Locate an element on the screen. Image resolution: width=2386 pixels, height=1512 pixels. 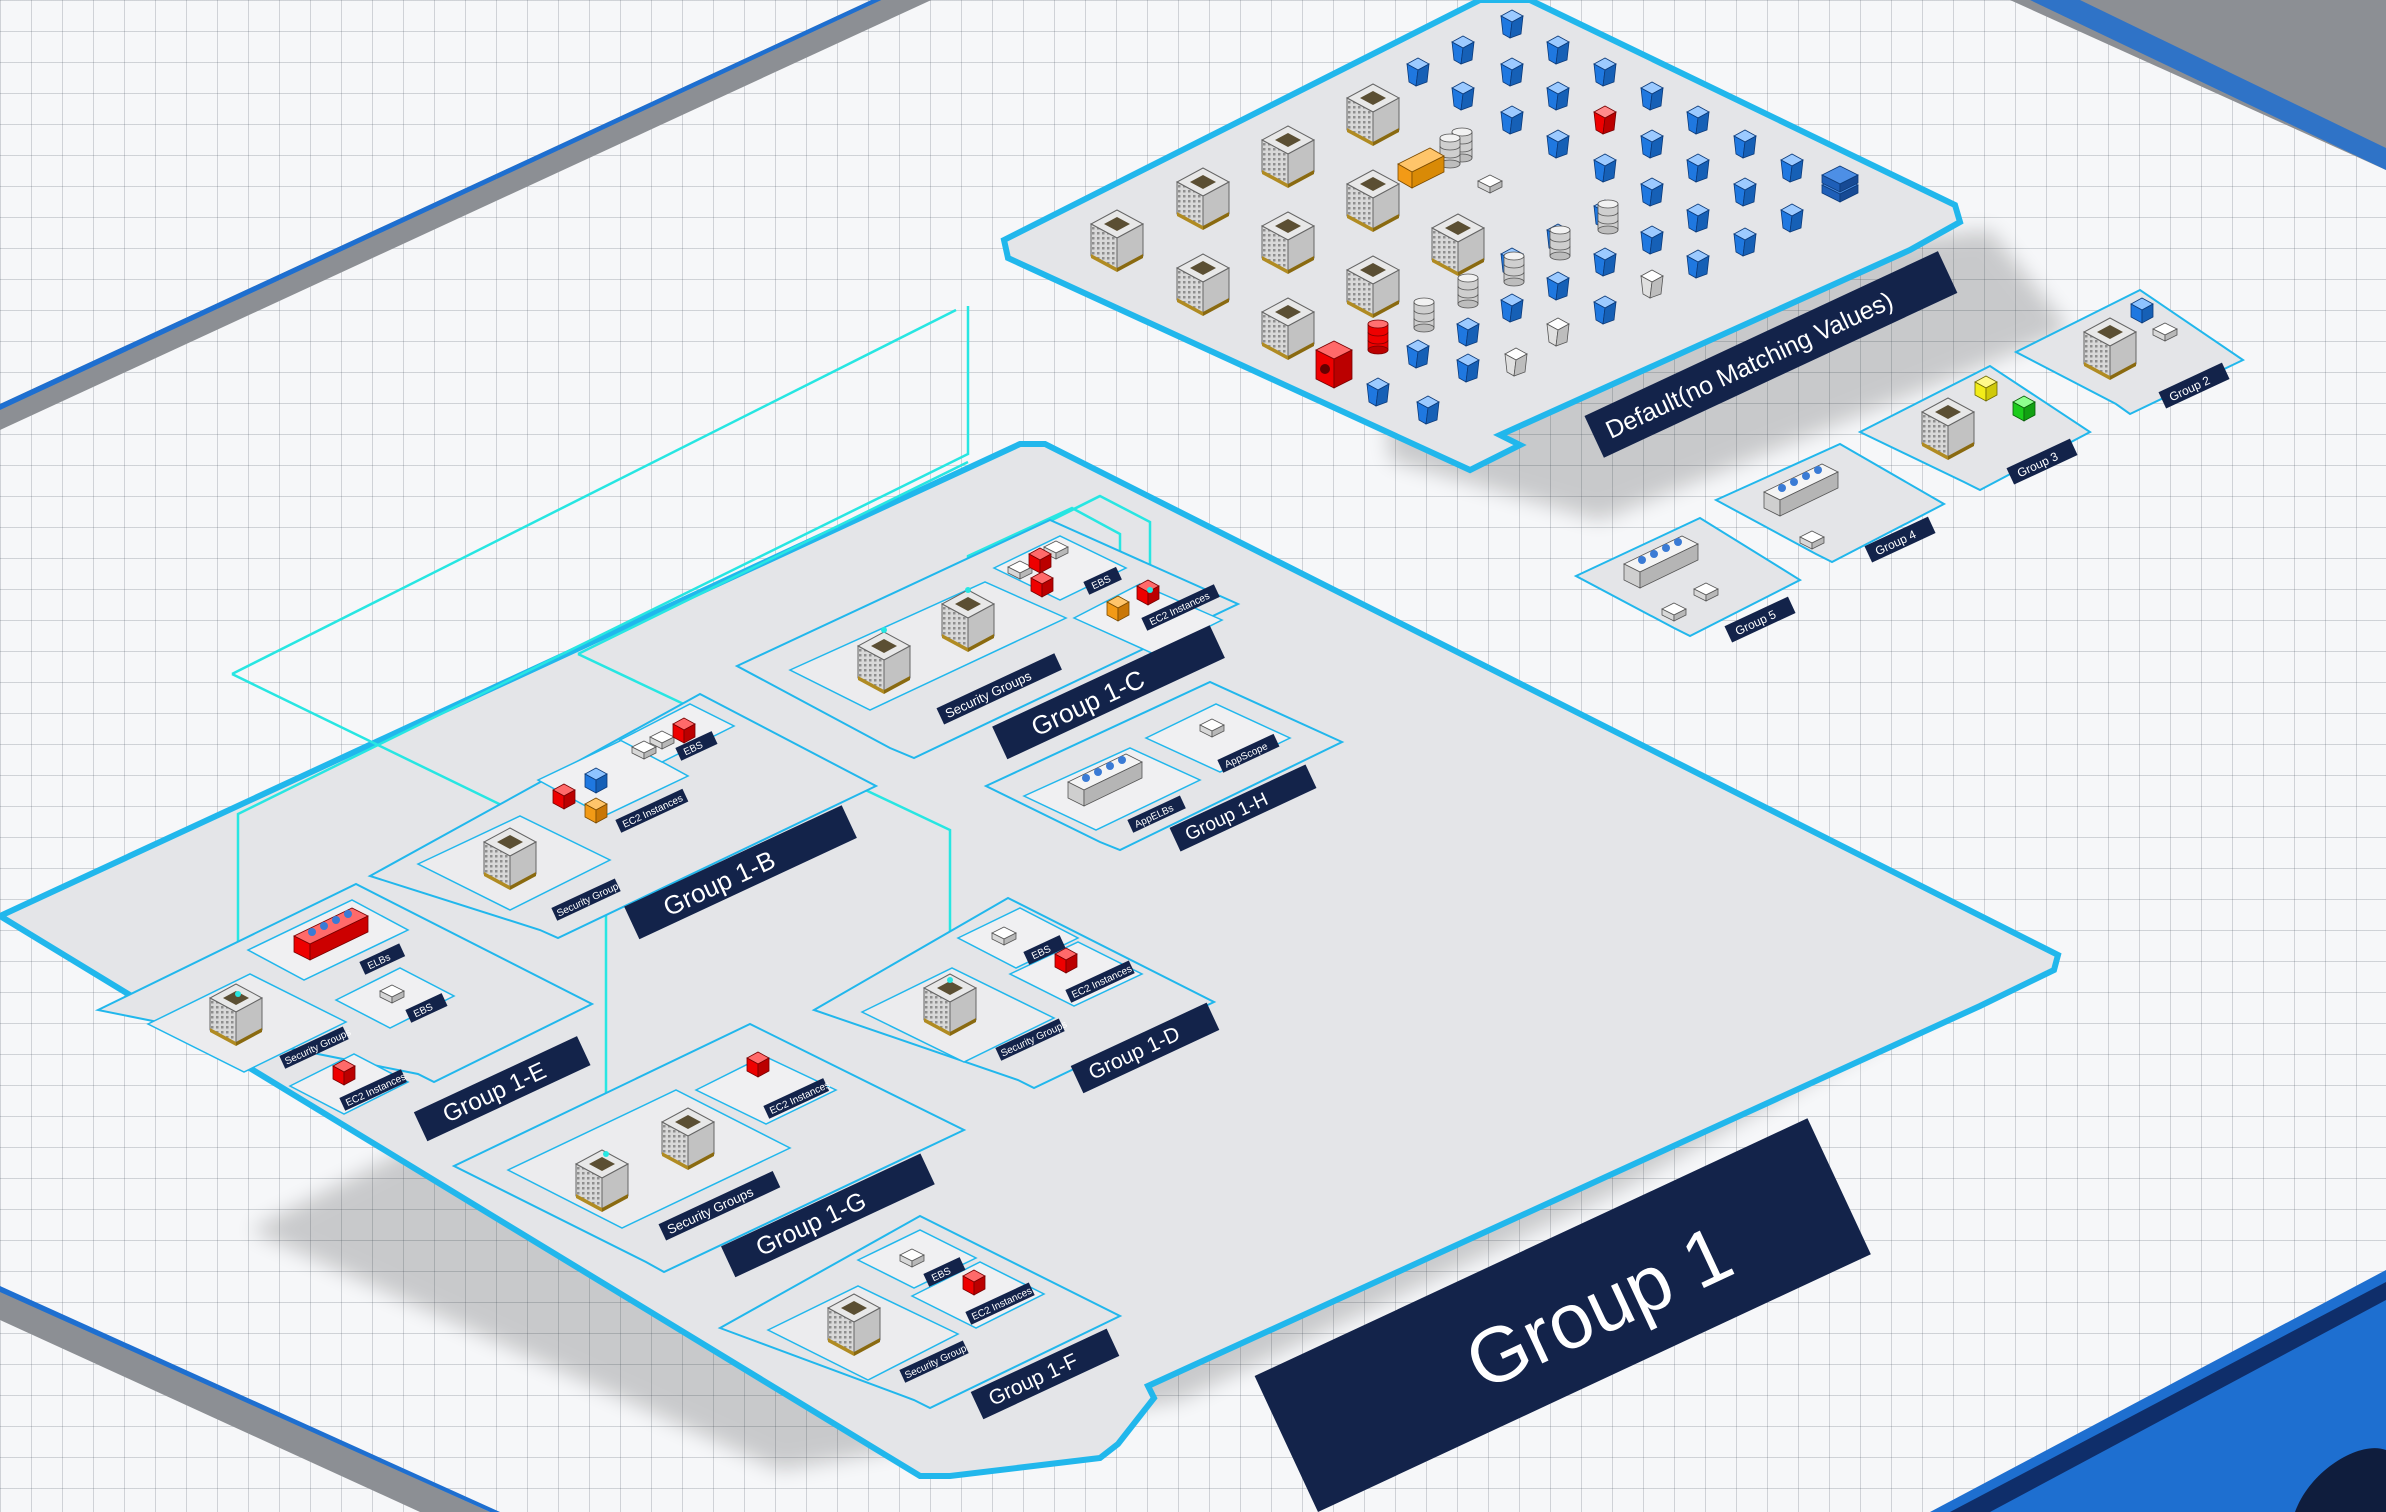
group-1-f-platform is located at coordinates (920, 1312).